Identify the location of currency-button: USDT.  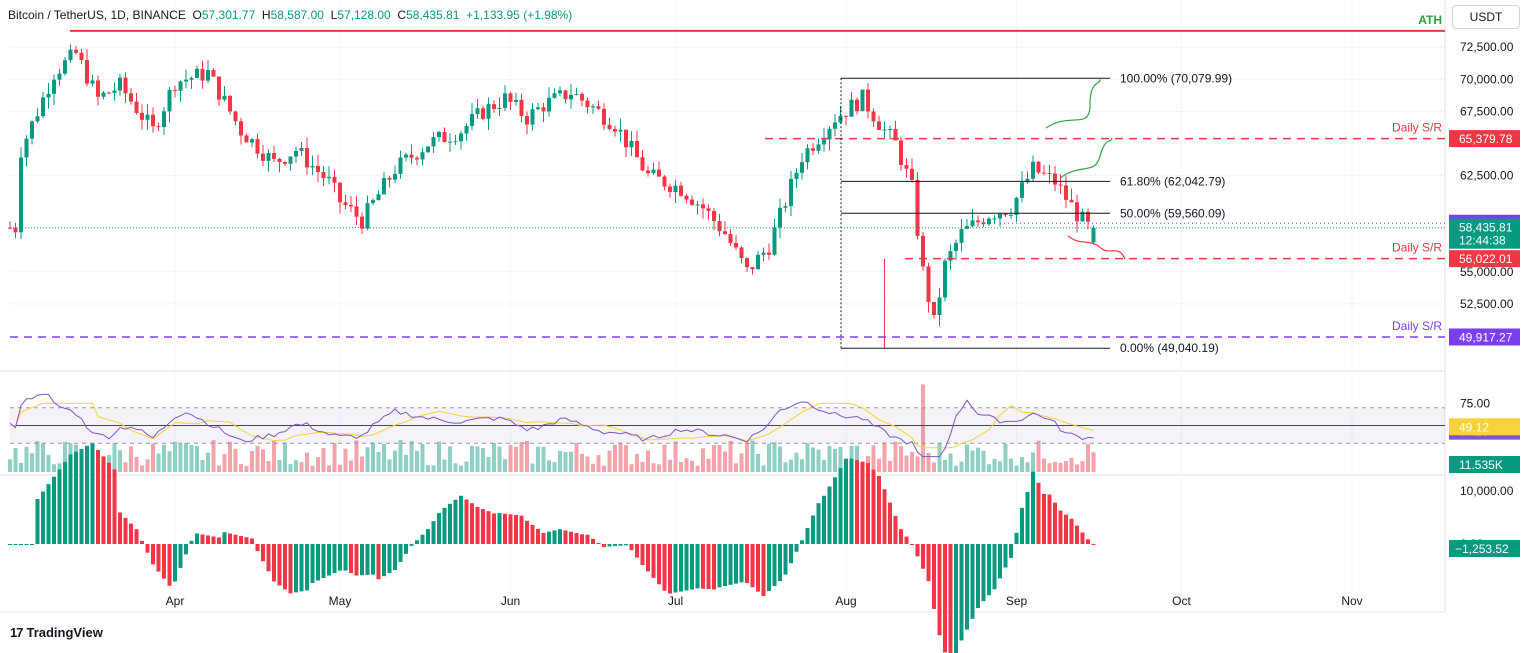
(1486, 17).